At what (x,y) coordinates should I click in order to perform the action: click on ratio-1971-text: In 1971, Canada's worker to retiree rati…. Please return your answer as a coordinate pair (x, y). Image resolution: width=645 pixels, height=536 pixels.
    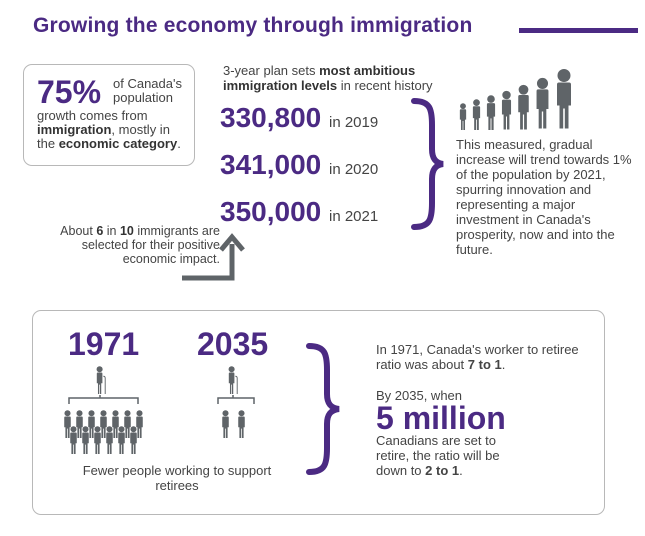
    Looking at the image, I should click on (477, 357).